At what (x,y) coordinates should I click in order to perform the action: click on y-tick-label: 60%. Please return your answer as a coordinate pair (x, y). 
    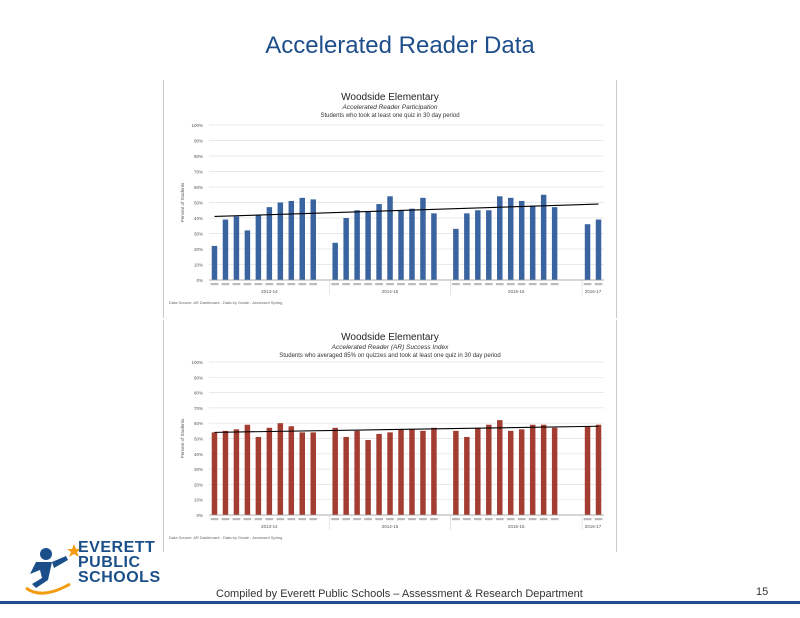
    Looking at the image, I should click on (198, 187).